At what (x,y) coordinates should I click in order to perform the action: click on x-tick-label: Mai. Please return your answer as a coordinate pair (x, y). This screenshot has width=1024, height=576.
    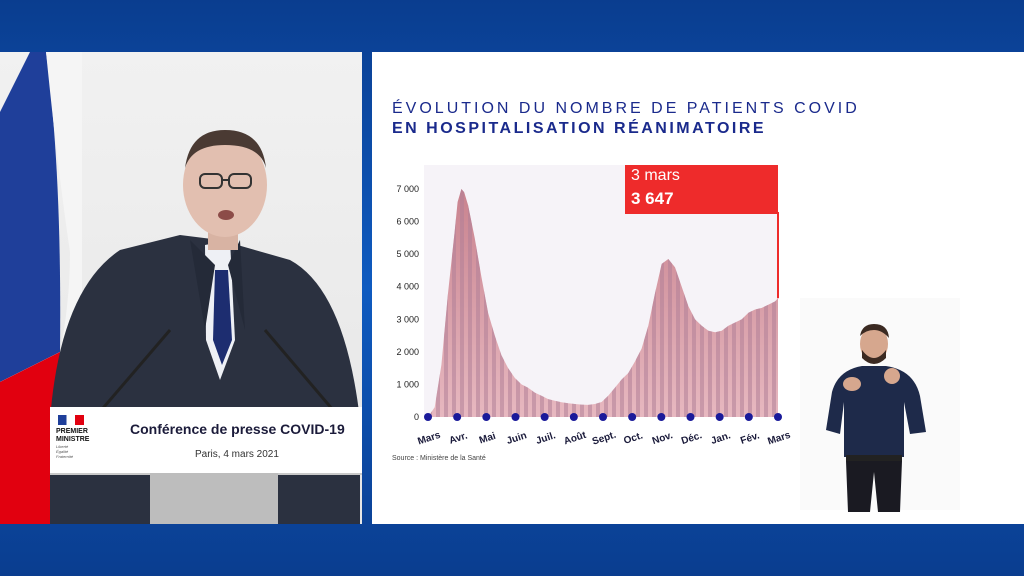
    Looking at the image, I should click on (487, 439).